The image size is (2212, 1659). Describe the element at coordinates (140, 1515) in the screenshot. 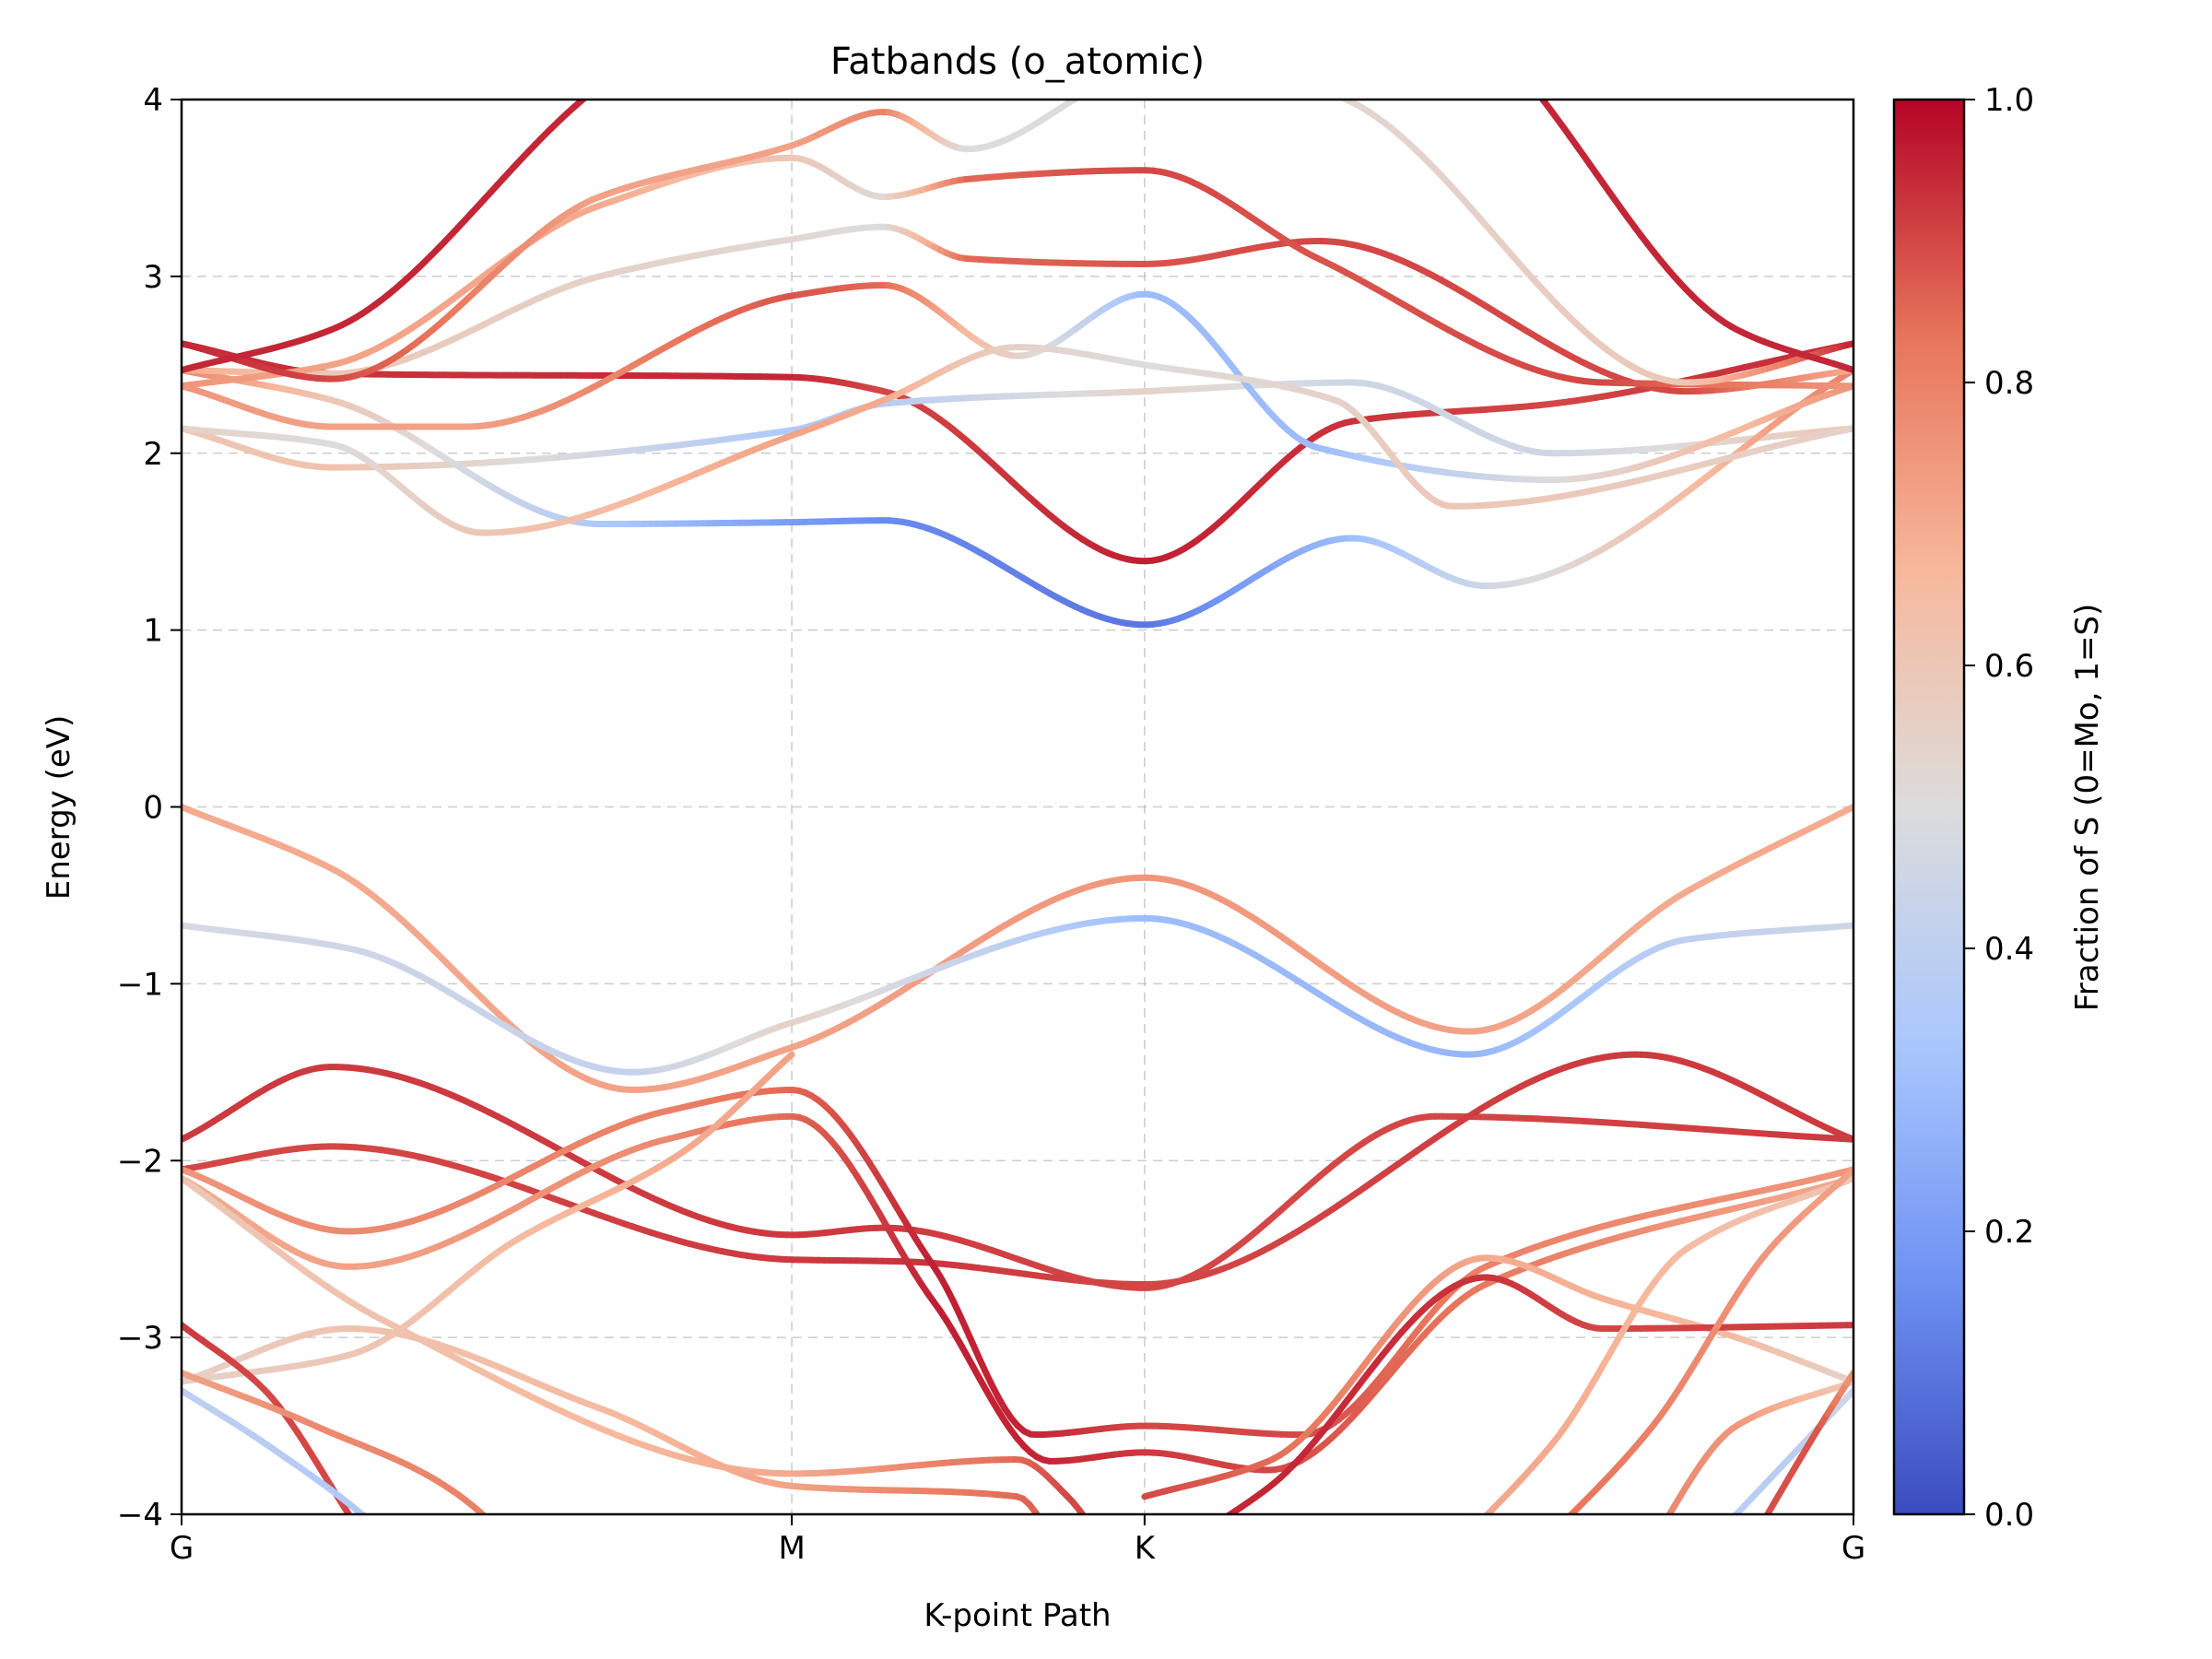

I see `y-tick-label: −4` at that location.